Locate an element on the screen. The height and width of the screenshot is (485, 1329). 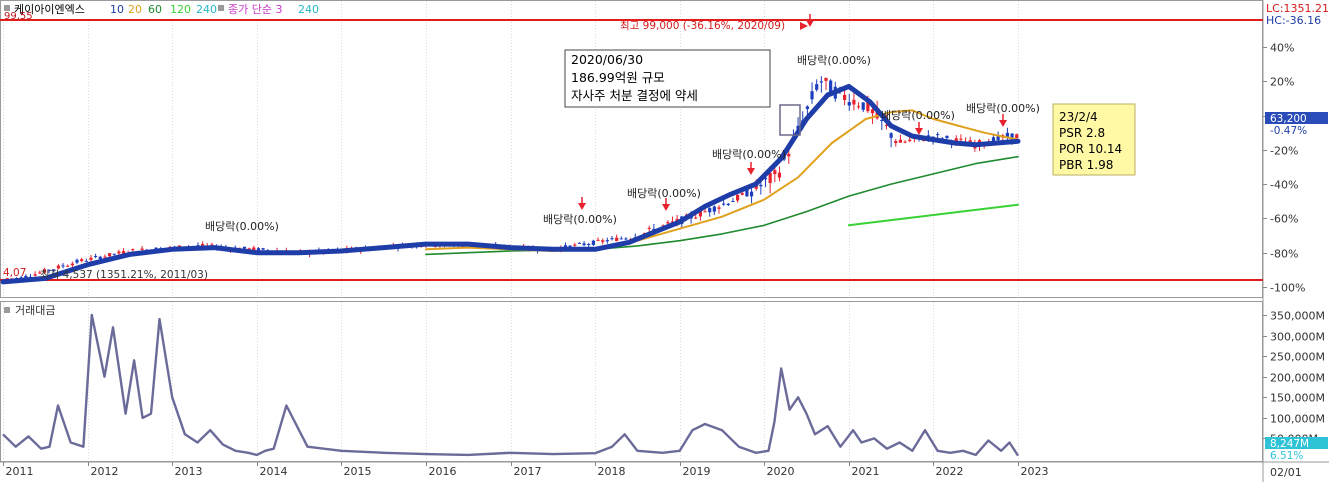
info-psr: PSR 2.8 is located at coordinates (1082, 133).